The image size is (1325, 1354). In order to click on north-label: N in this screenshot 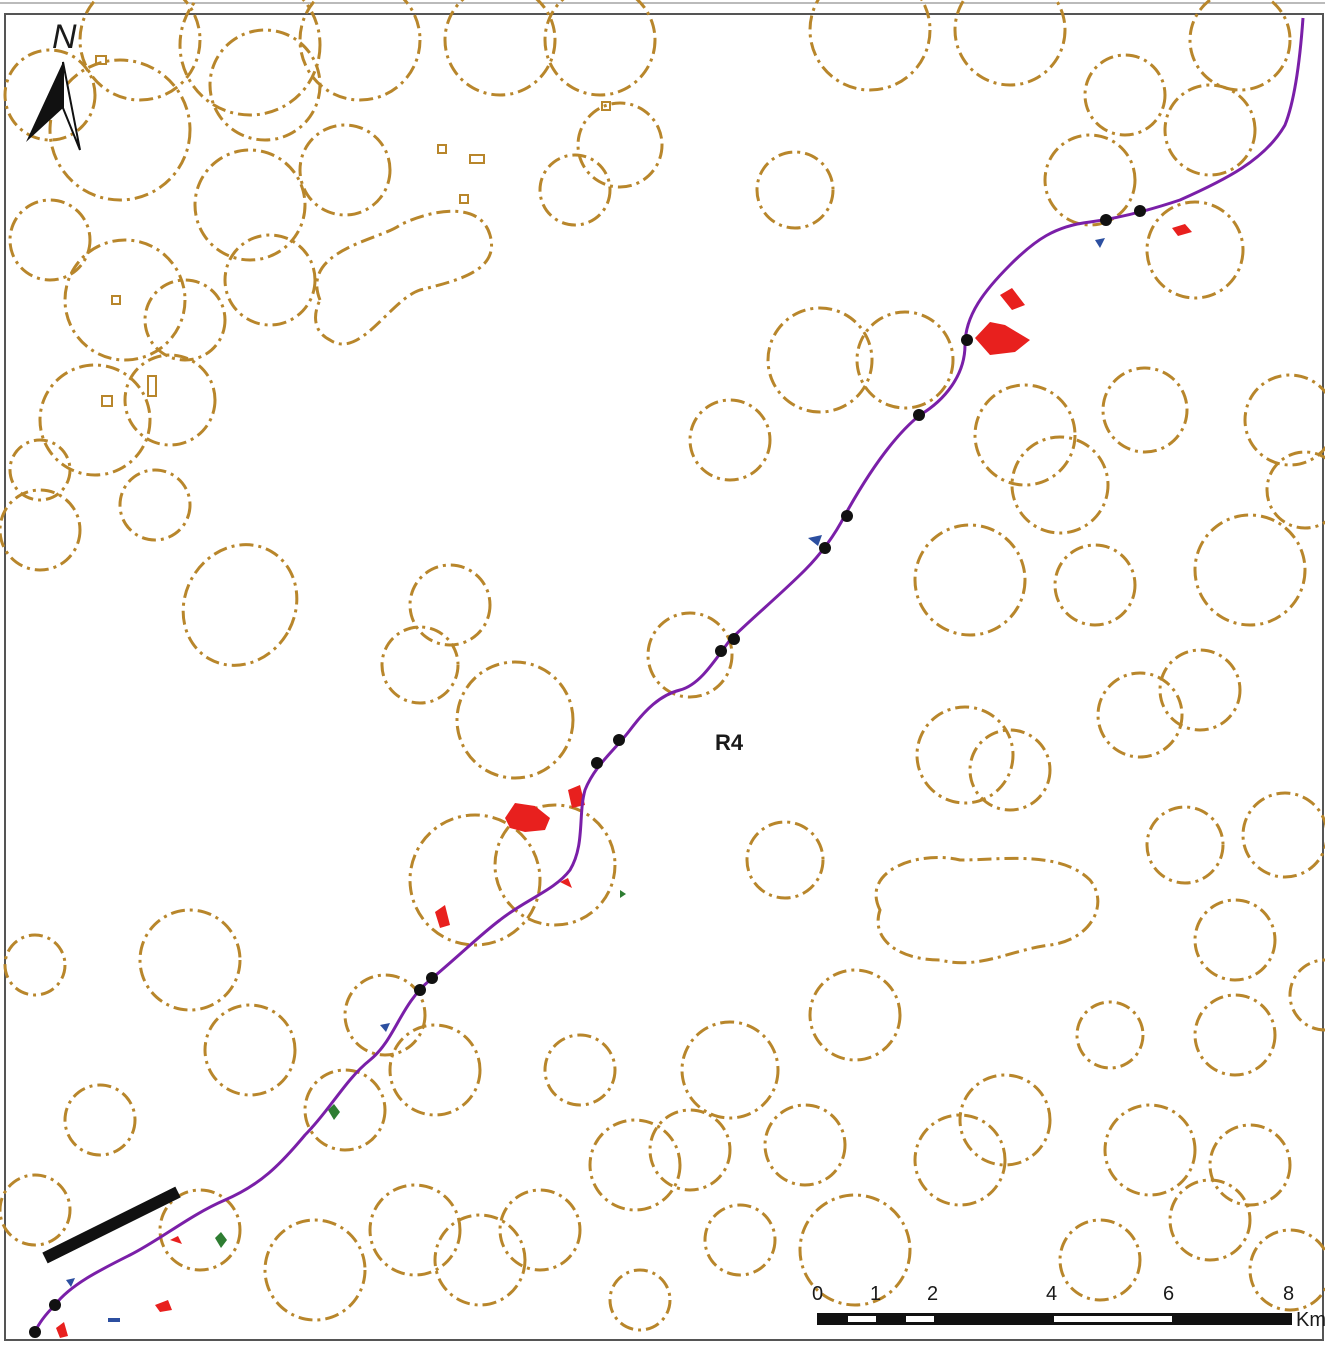, I will do `click(64, 37)`.